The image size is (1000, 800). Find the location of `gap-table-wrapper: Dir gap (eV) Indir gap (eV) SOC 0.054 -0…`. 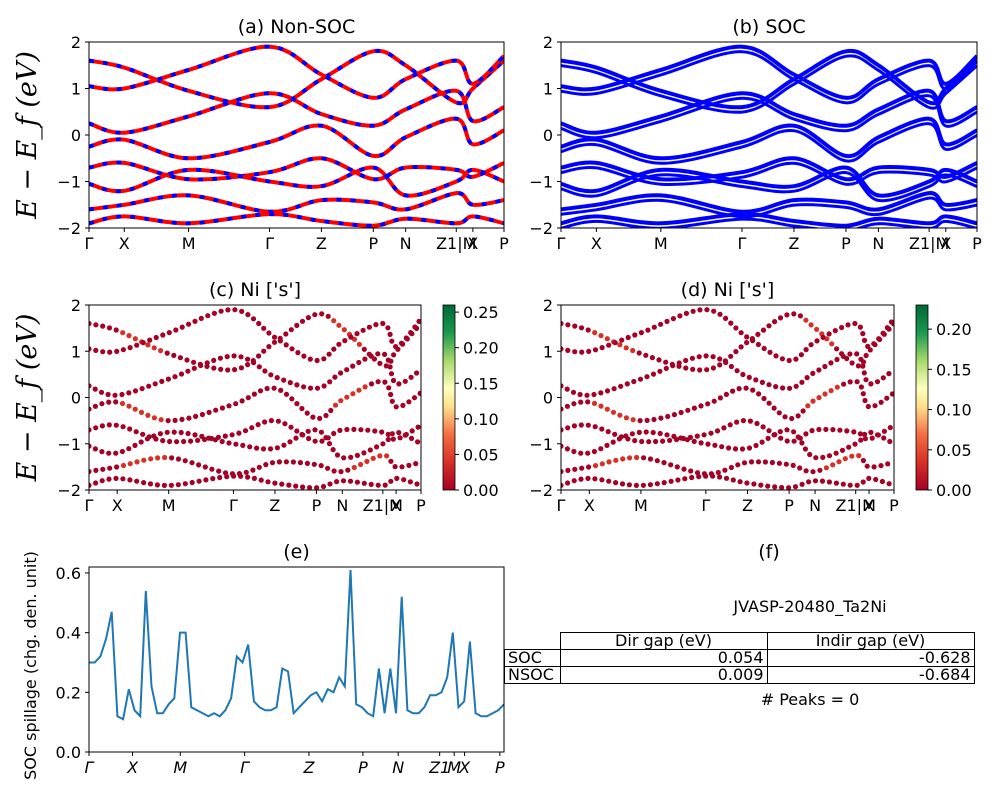

gap-table-wrapper: Dir gap (eV) Indir gap (eV) SOC 0.054 -0… is located at coordinates (739, 658).